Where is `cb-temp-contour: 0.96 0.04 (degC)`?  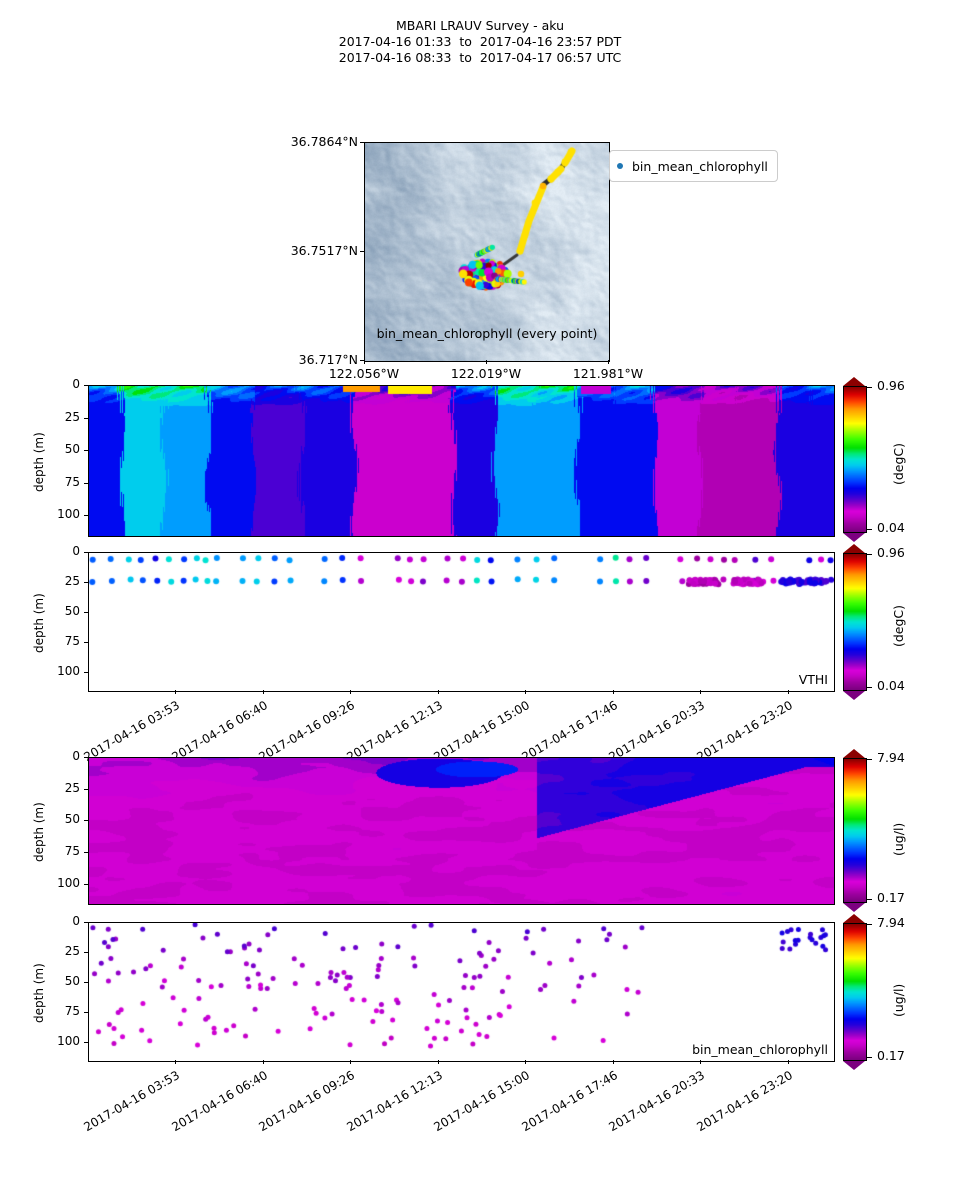
cb-temp-contour: 0.96 0.04 (degC) is located at coordinates (874, 459).